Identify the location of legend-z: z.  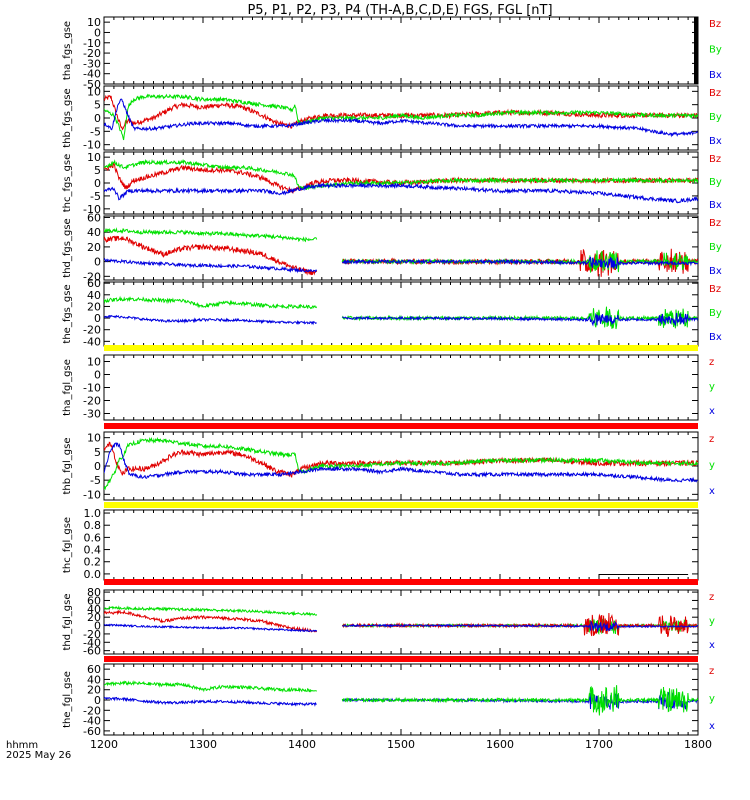
(711, 439).